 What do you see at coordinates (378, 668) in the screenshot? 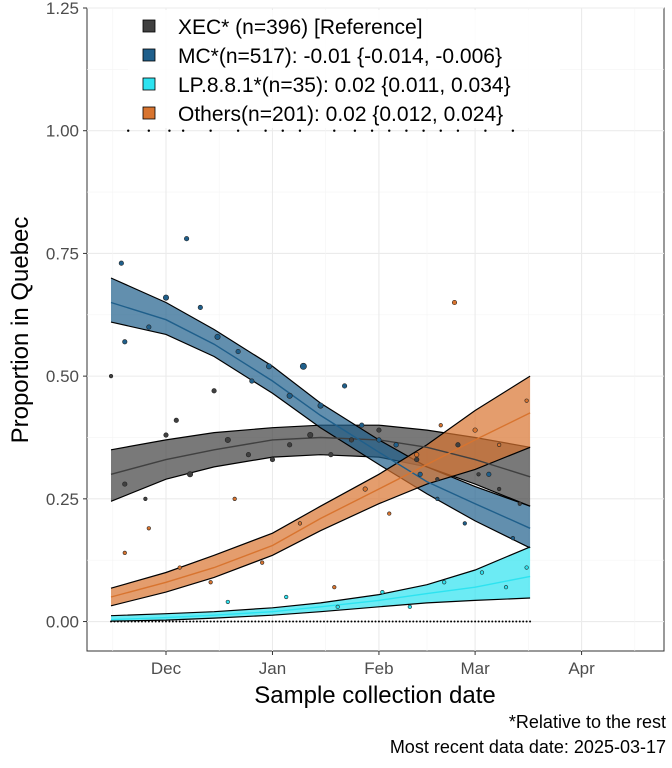
I see `x-tick-label: Feb` at bounding box center [378, 668].